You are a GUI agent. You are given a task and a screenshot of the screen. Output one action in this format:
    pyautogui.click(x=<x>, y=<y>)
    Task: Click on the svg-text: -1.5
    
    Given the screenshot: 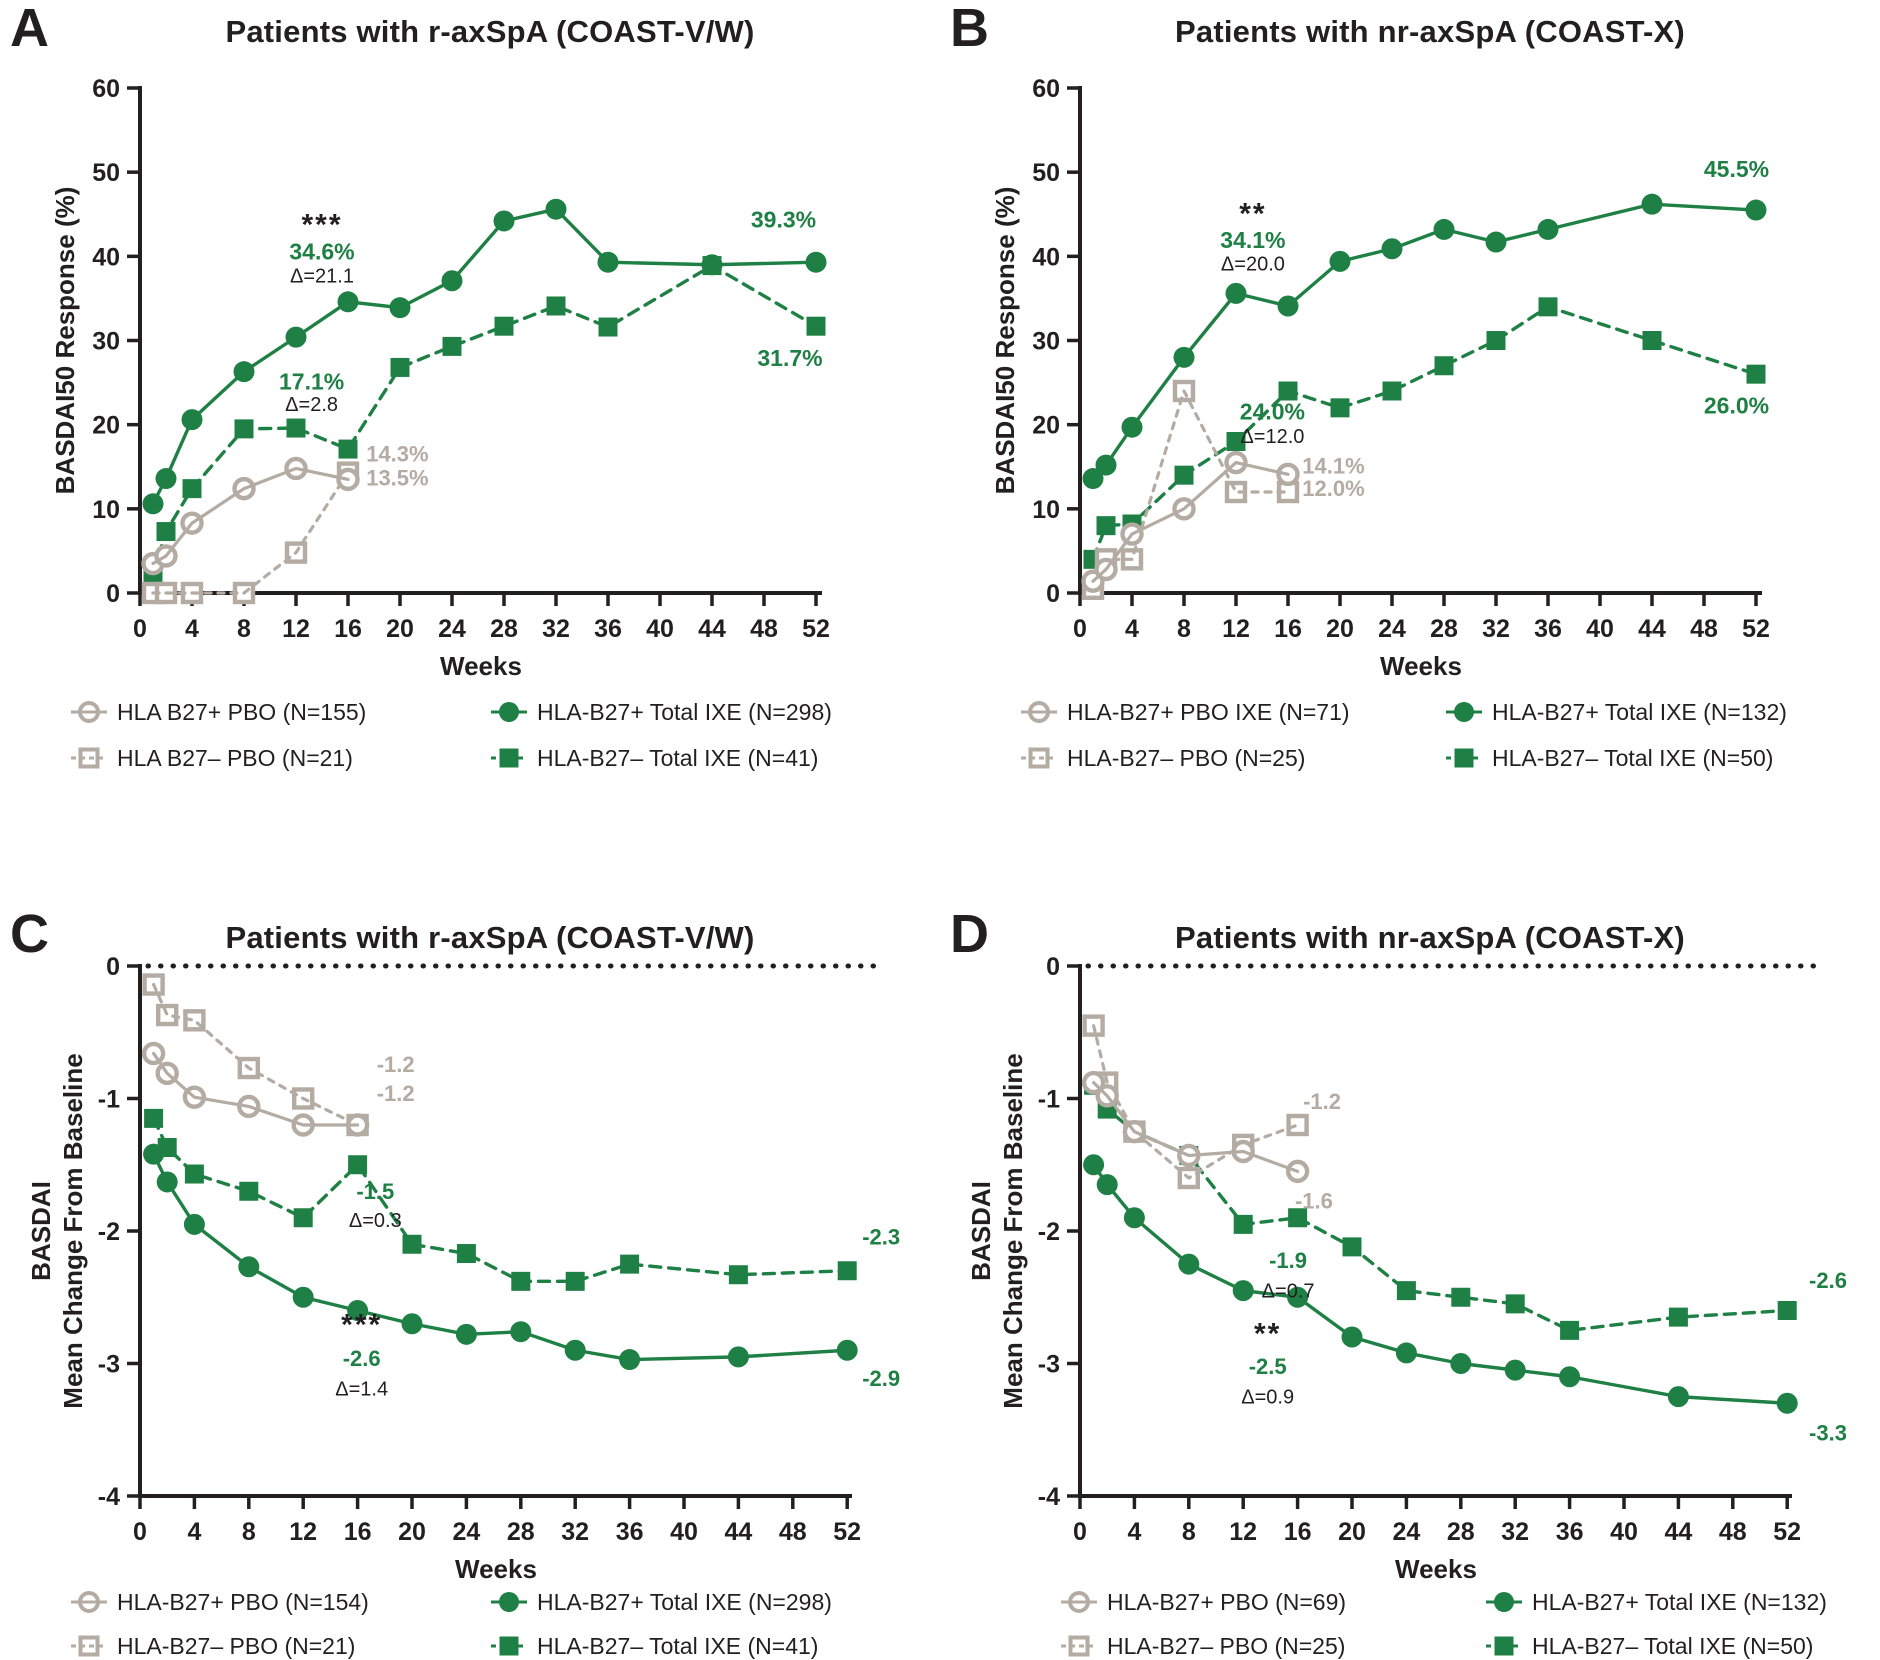 What is the action you would take?
    pyautogui.click(x=375, y=1191)
    